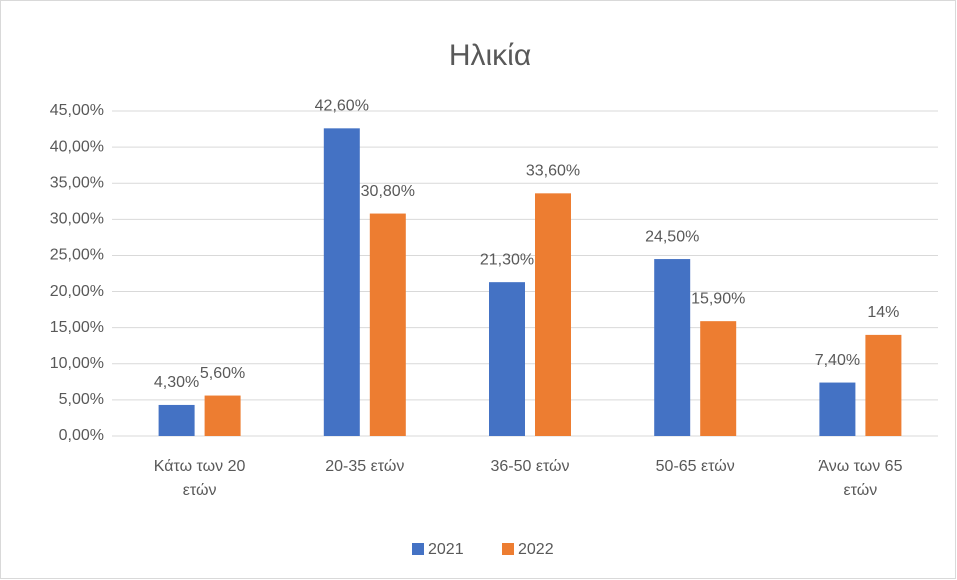  I want to click on legend-label: 2021, so click(446, 549).